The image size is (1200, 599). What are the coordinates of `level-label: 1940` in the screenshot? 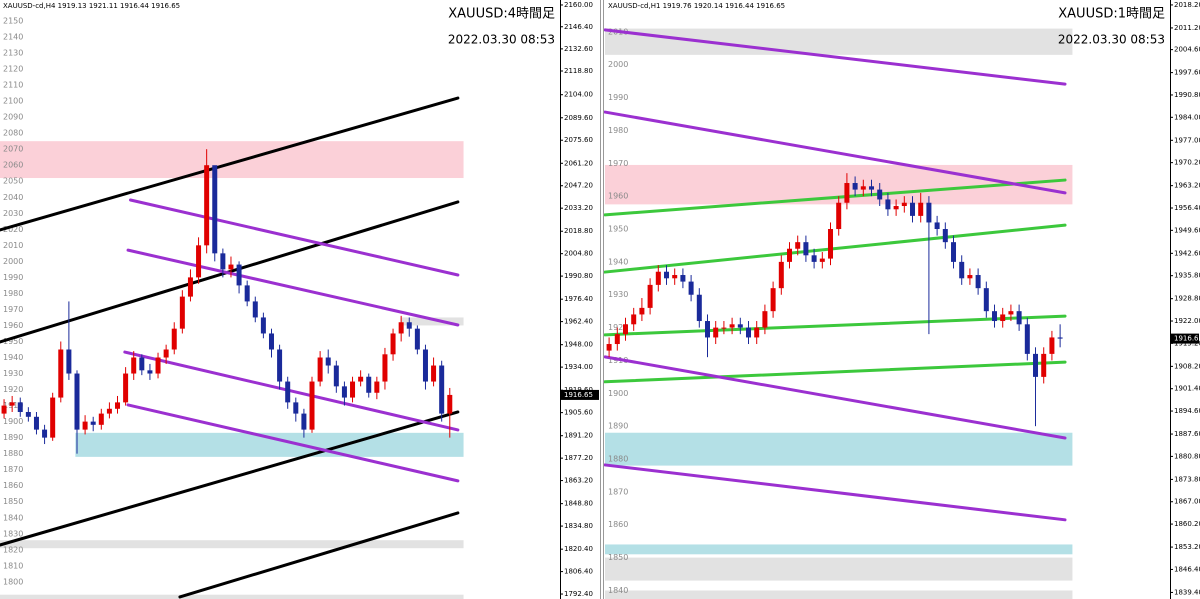 It's located at (618, 261).